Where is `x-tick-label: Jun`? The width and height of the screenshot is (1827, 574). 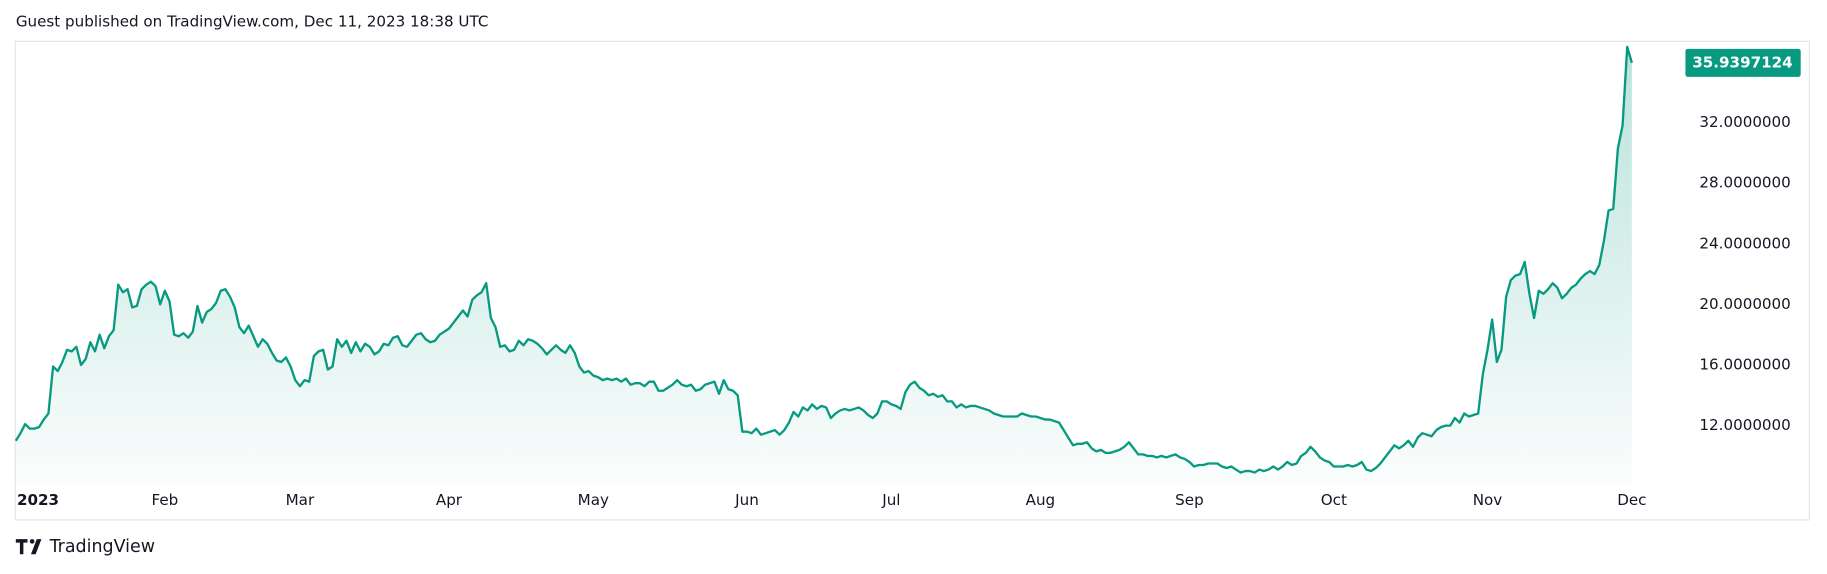 x-tick-label: Jun is located at coordinates (746, 500).